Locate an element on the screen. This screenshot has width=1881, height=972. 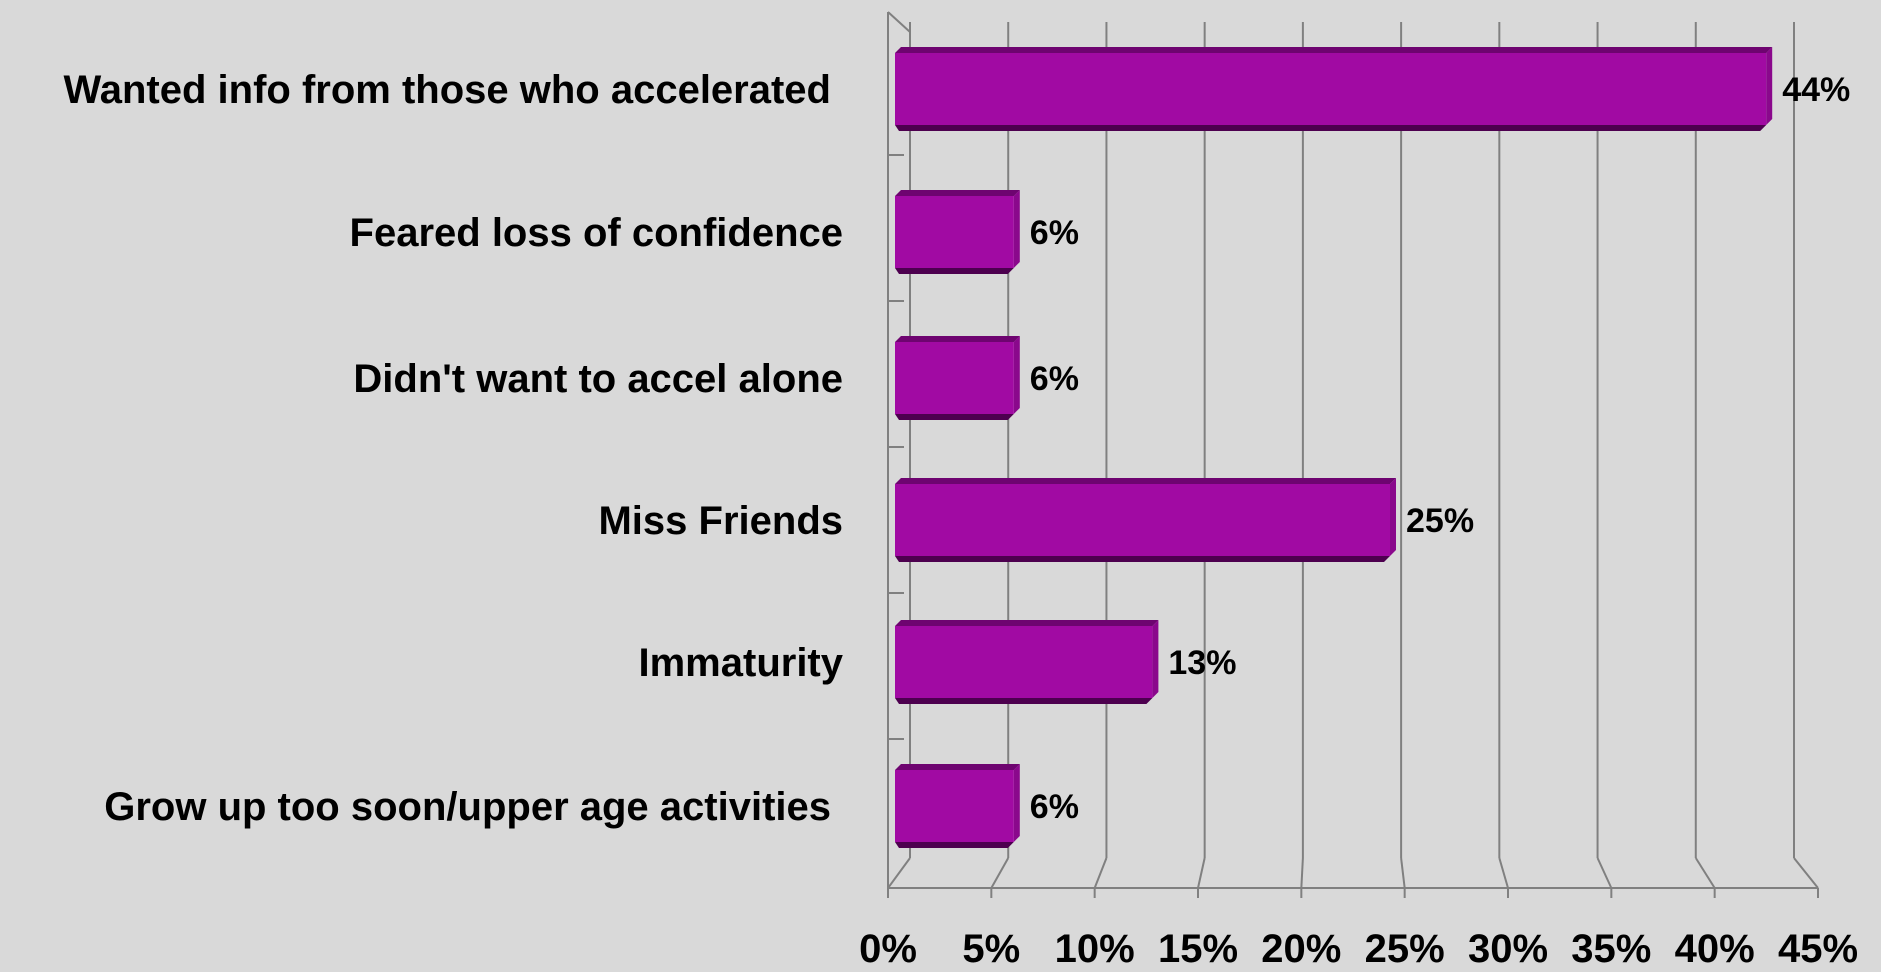
category-label: Wanted info from those who accelerated is located at coordinates (447, 90).